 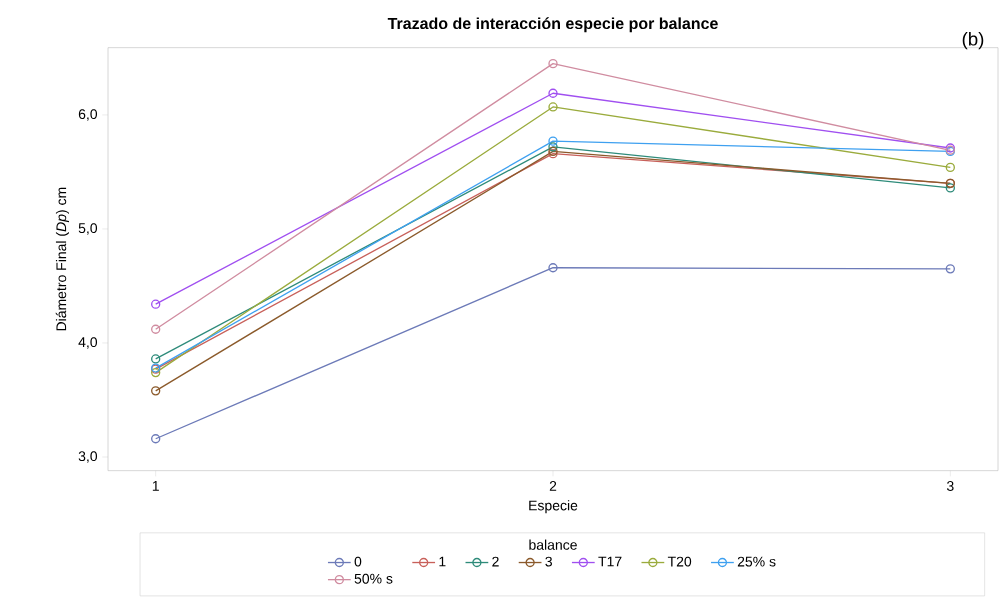 I want to click on legend-label: 3, so click(x=548, y=561).